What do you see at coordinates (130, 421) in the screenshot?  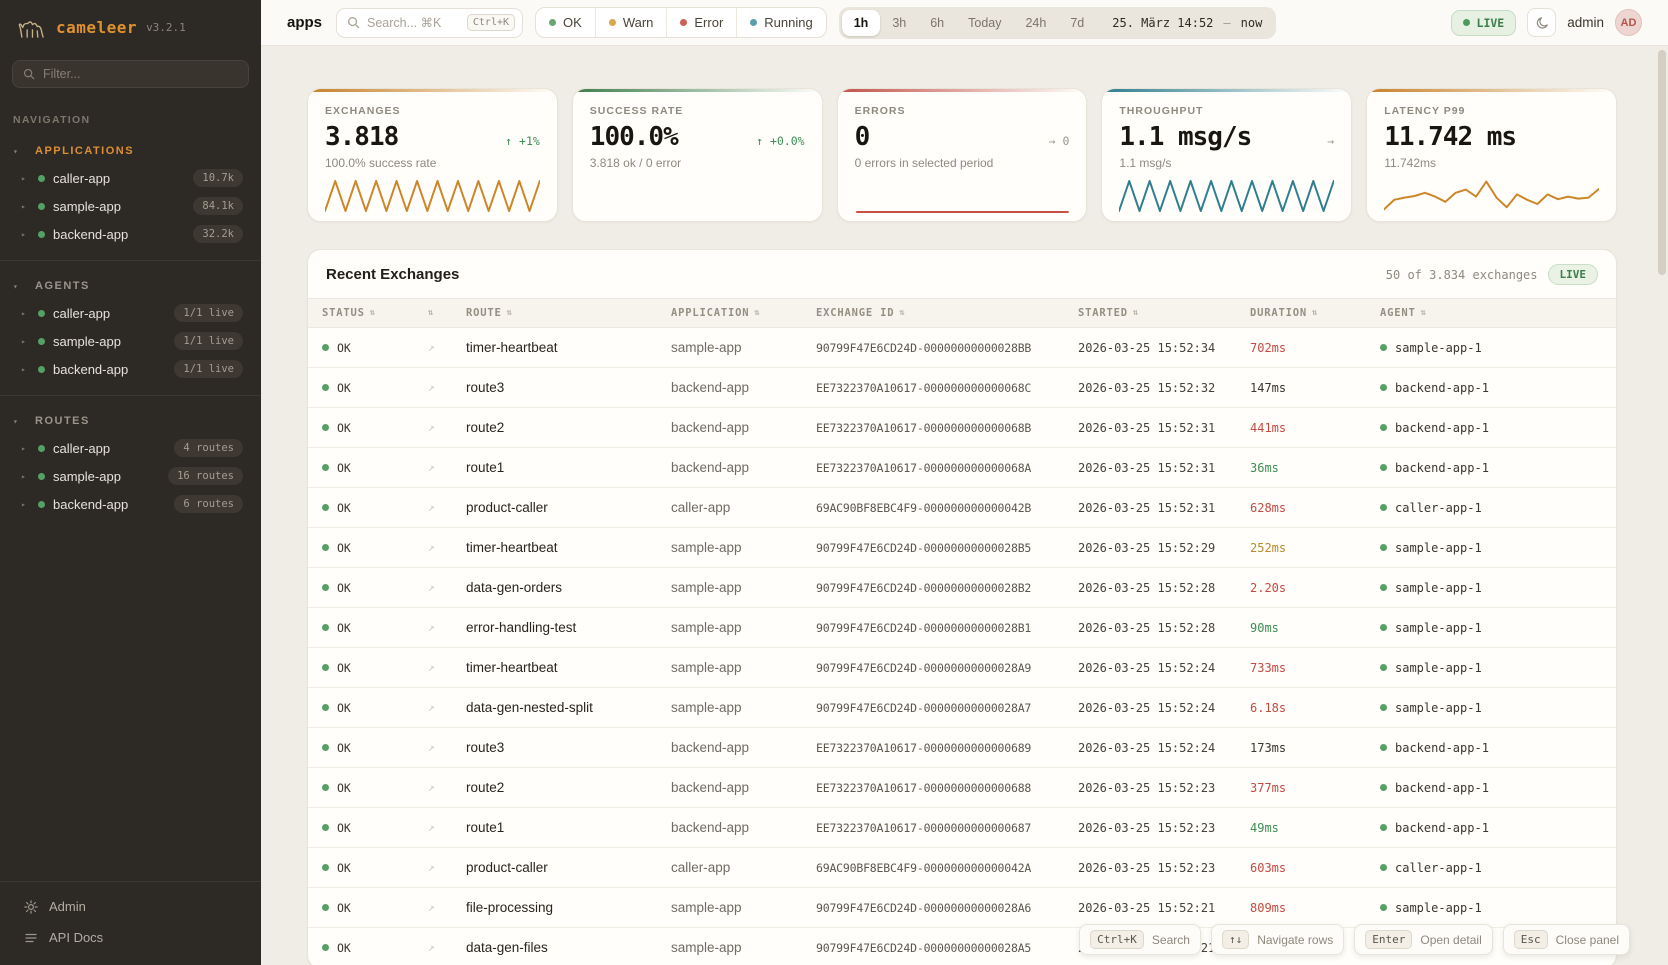 I see `sidebar-section-routes: ▾ ROUTES` at bounding box center [130, 421].